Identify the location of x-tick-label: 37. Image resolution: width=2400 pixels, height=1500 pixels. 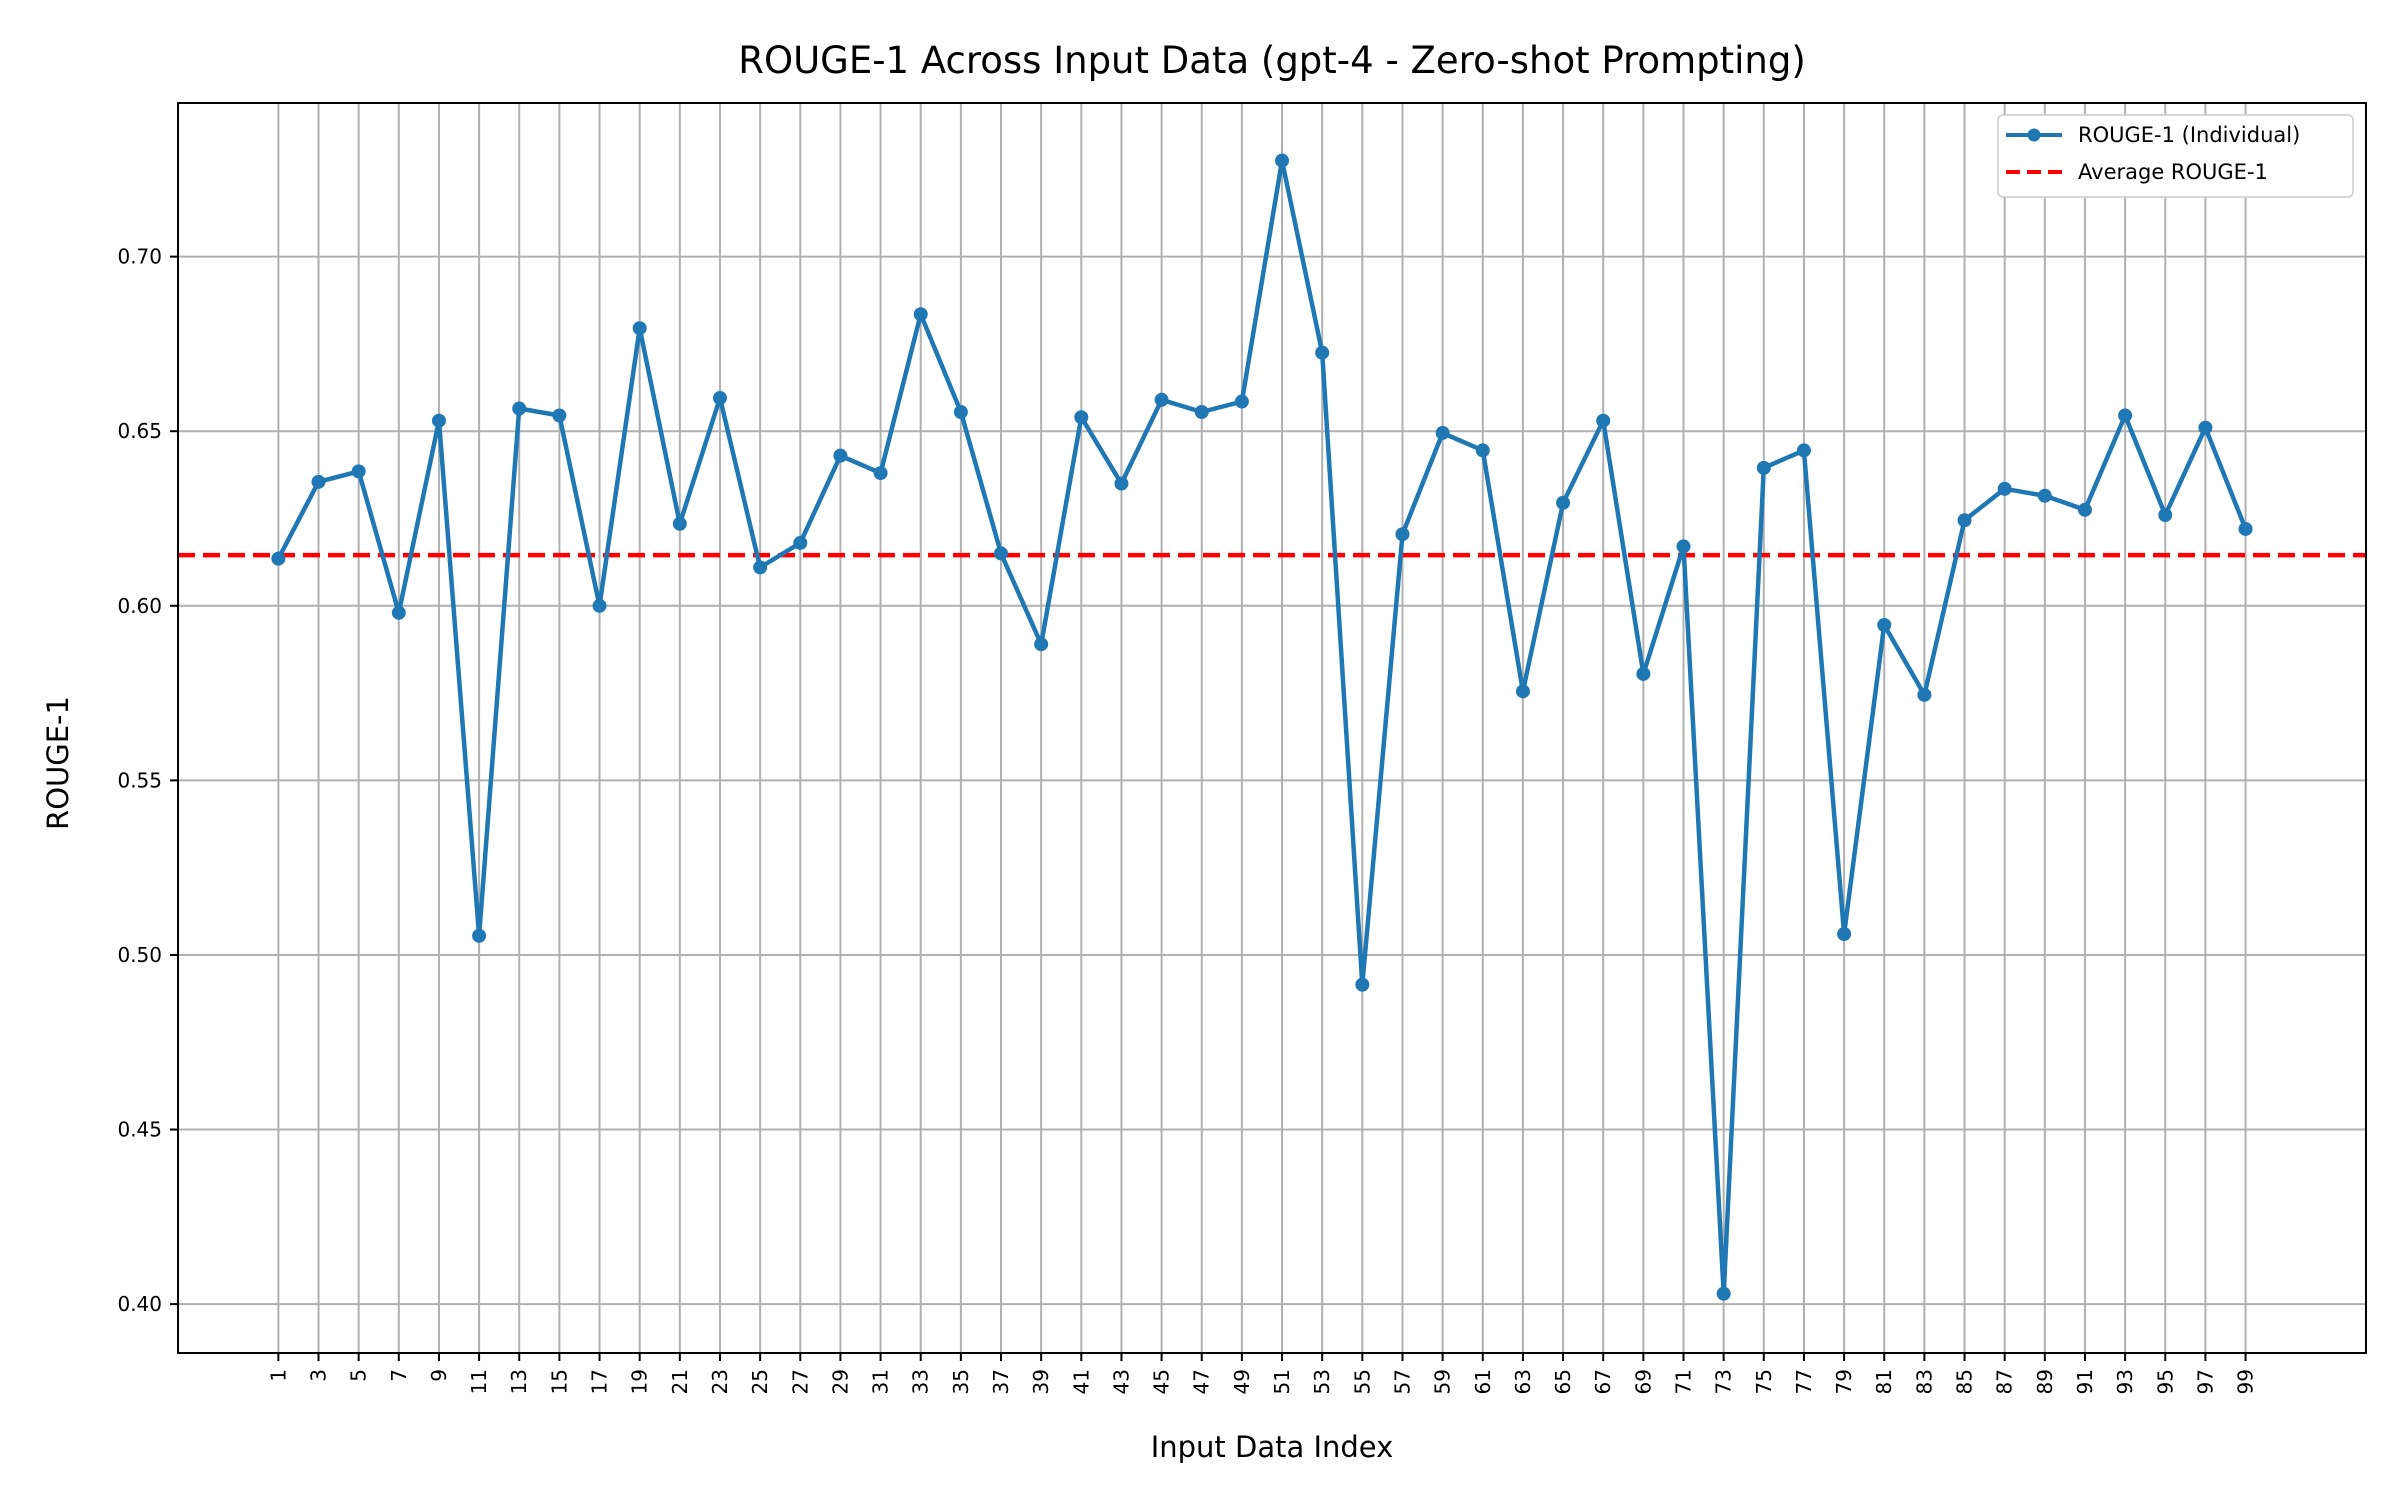
(1001, 1381).